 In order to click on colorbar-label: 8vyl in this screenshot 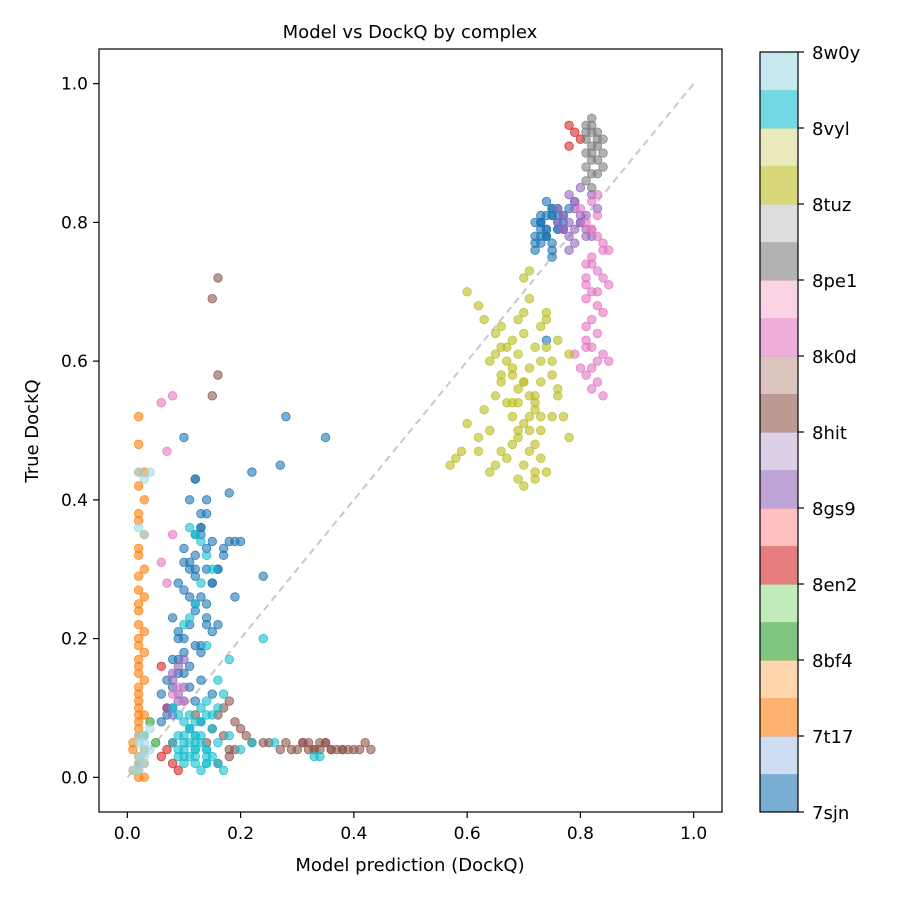, I will do `click(831, 129)`.